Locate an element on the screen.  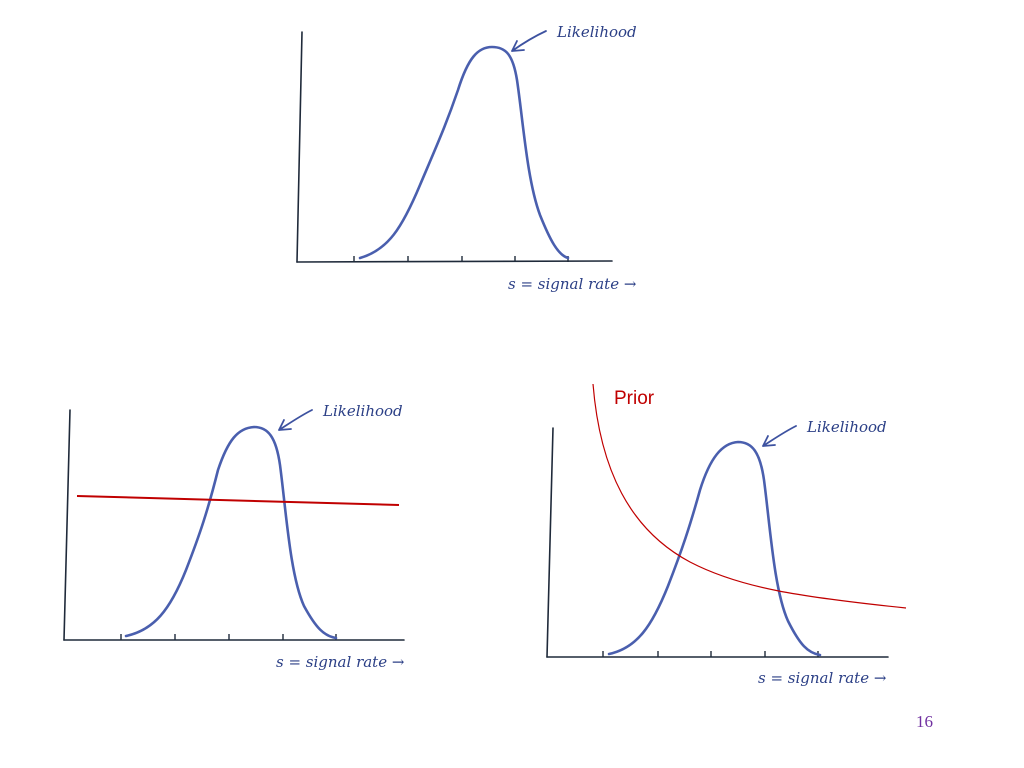
bottom-left-likelihood-label: Likelihood is located at coordinates (362, 411).